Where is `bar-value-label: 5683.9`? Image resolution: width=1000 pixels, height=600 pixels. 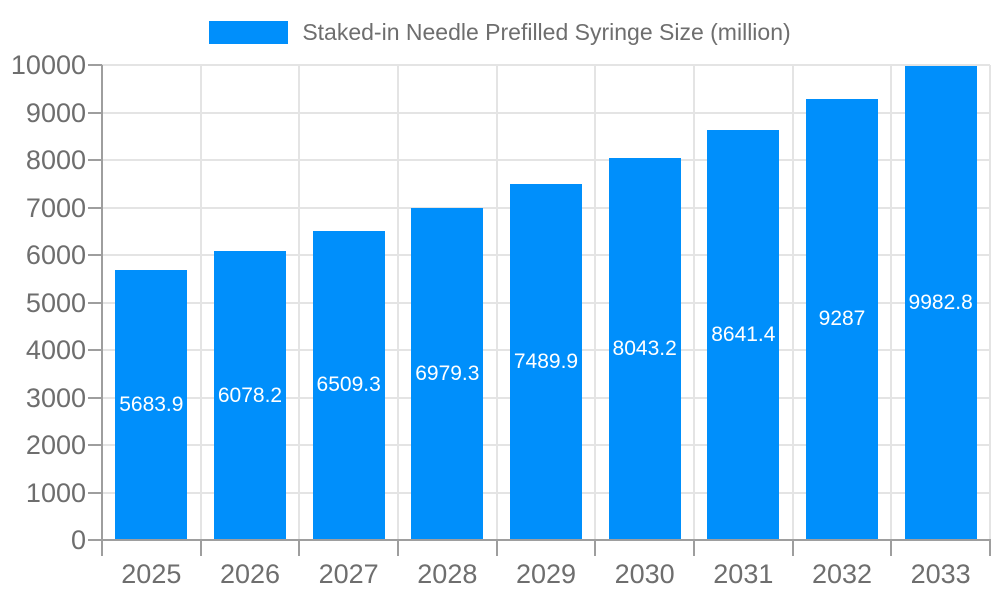 bar-value-label: 5683.9 is located at coordinates (151, 404).